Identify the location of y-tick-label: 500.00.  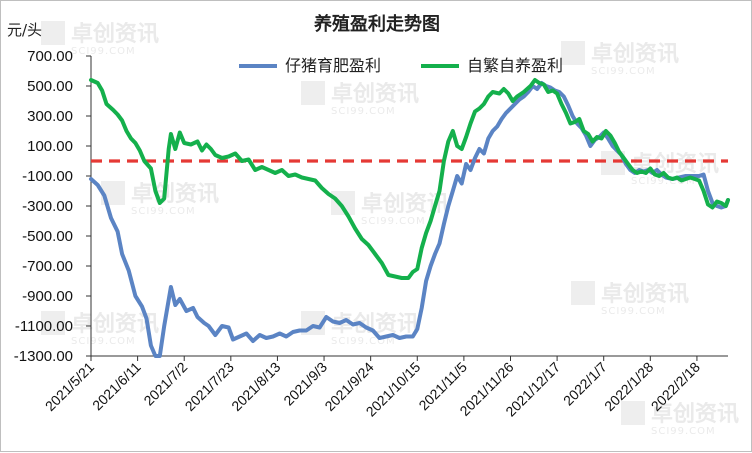
(50, 86).